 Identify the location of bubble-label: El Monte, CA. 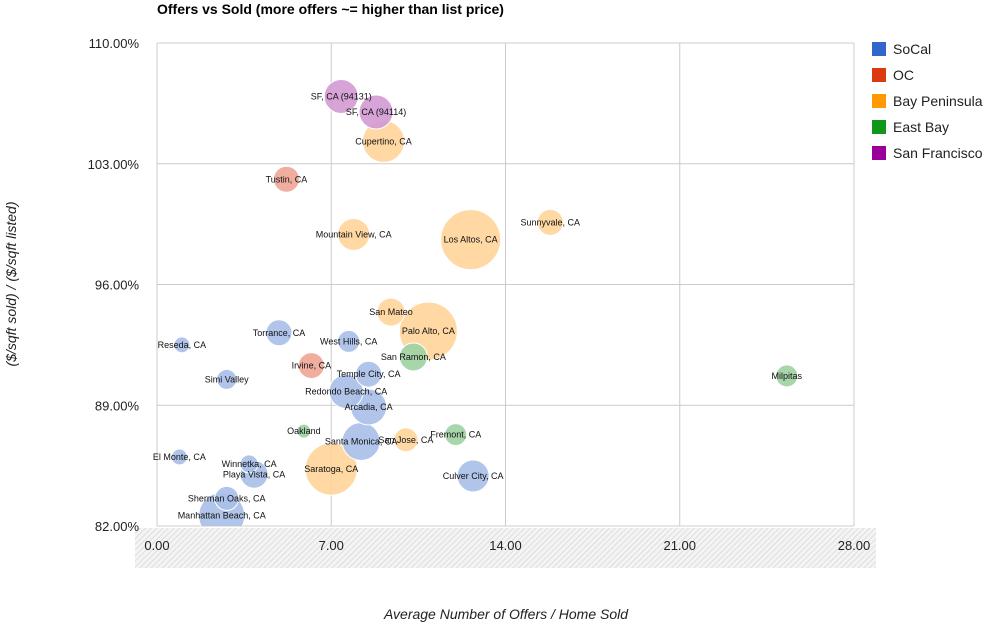
(179, 457).